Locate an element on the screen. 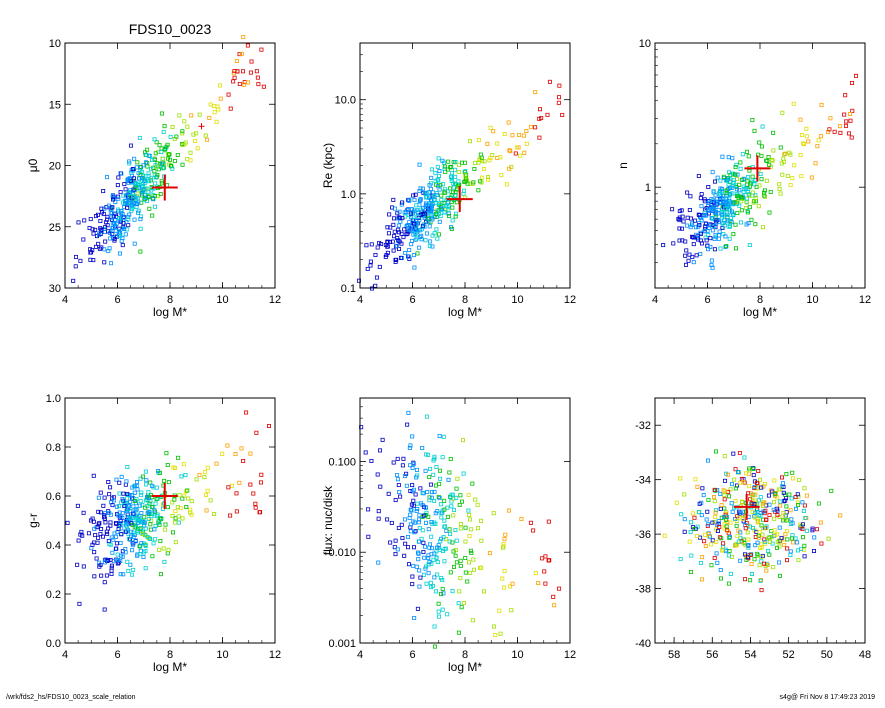  y-tick-label: 0.100 is located at coordinates (342, 462).